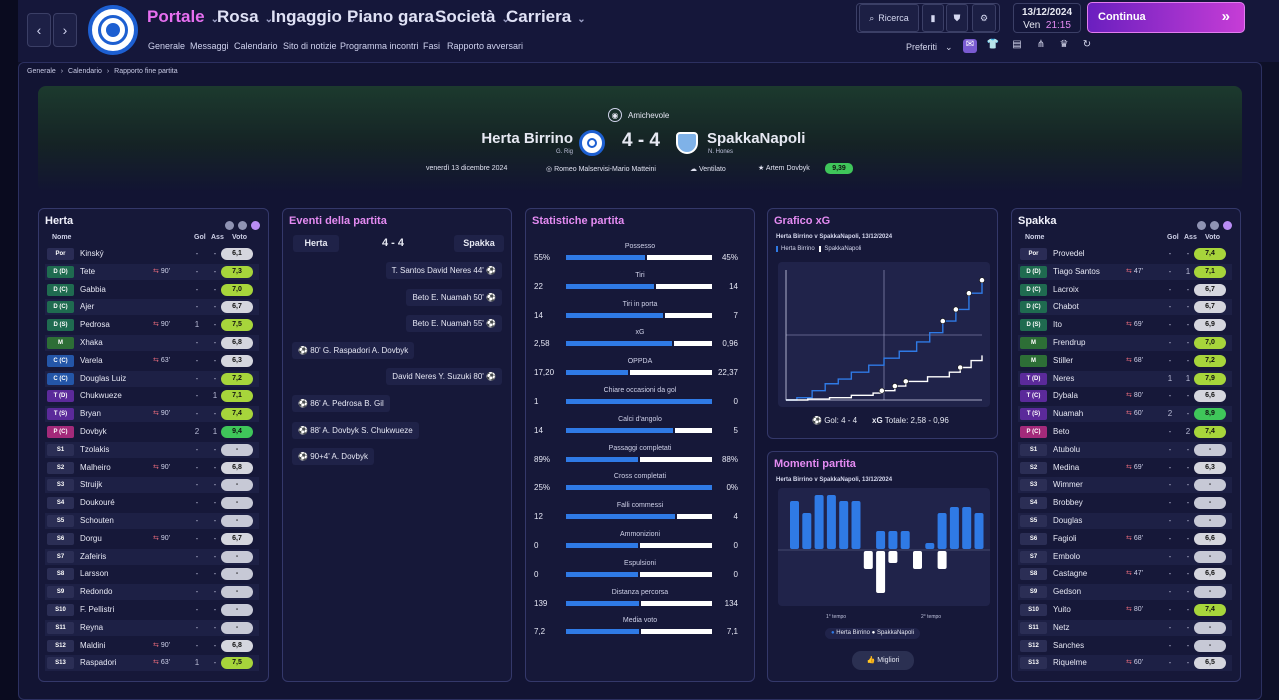 The image size is (1279, 700). Describe the element at coordinates (87, 307) in the screenshot. I see `player-name: Ajer` at that location.